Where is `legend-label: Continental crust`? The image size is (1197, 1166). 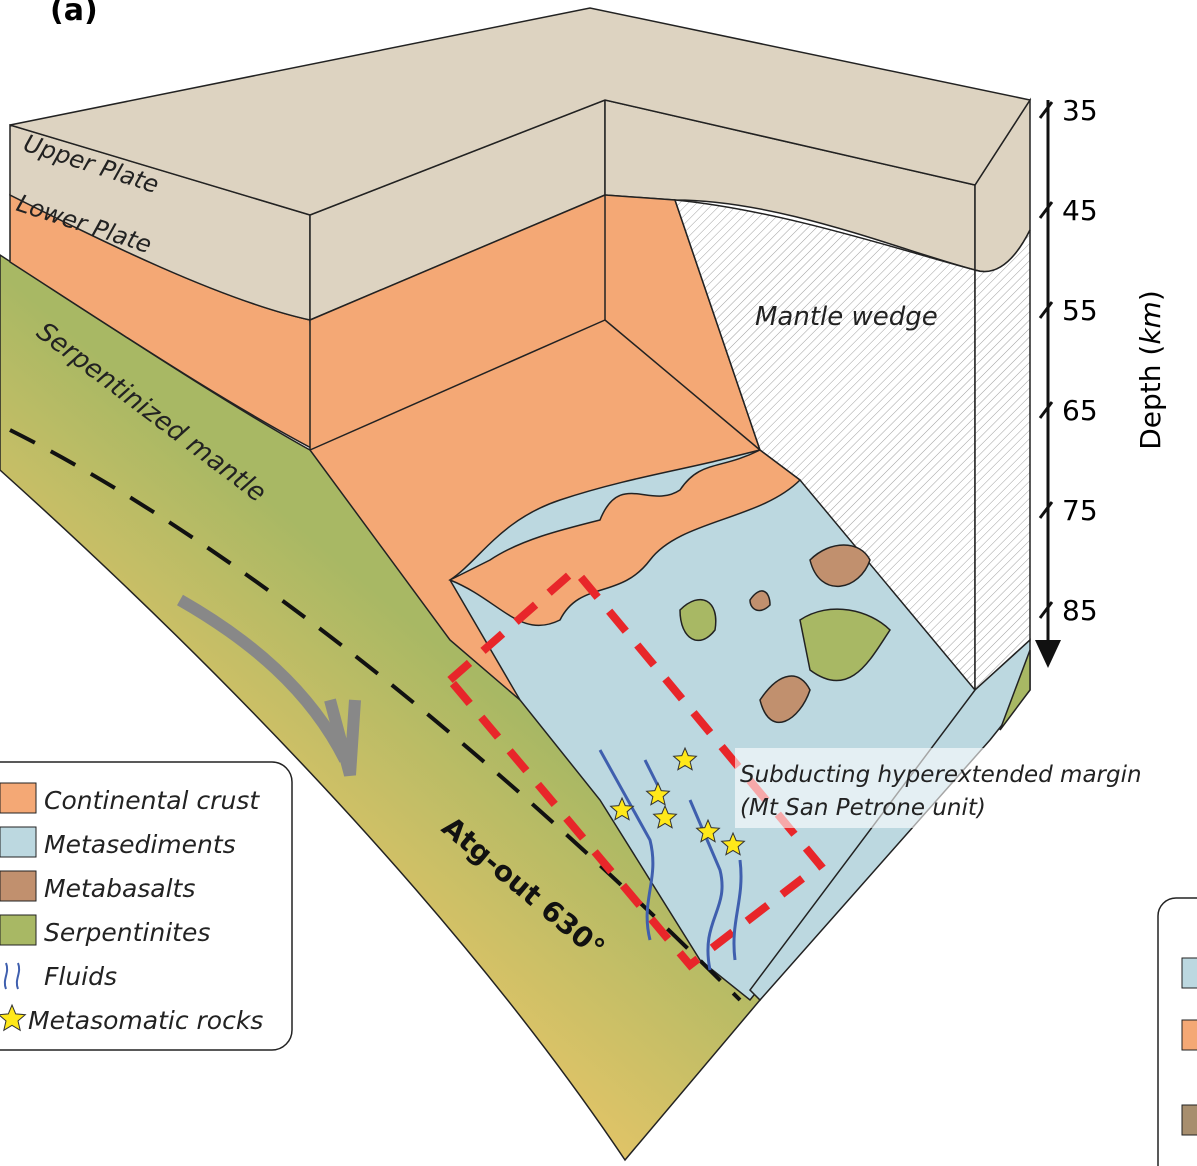 legend-label: Continental crust is located at coordinates (152, 800).